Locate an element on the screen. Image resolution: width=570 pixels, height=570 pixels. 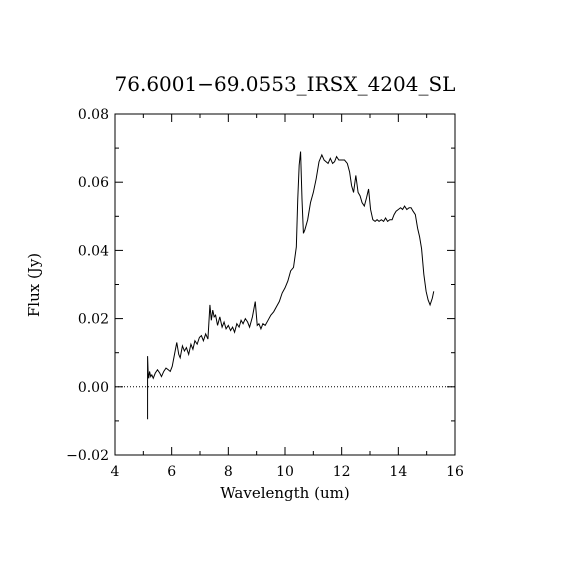
x-tick-label: 6 is located at coordinates (171, 472).